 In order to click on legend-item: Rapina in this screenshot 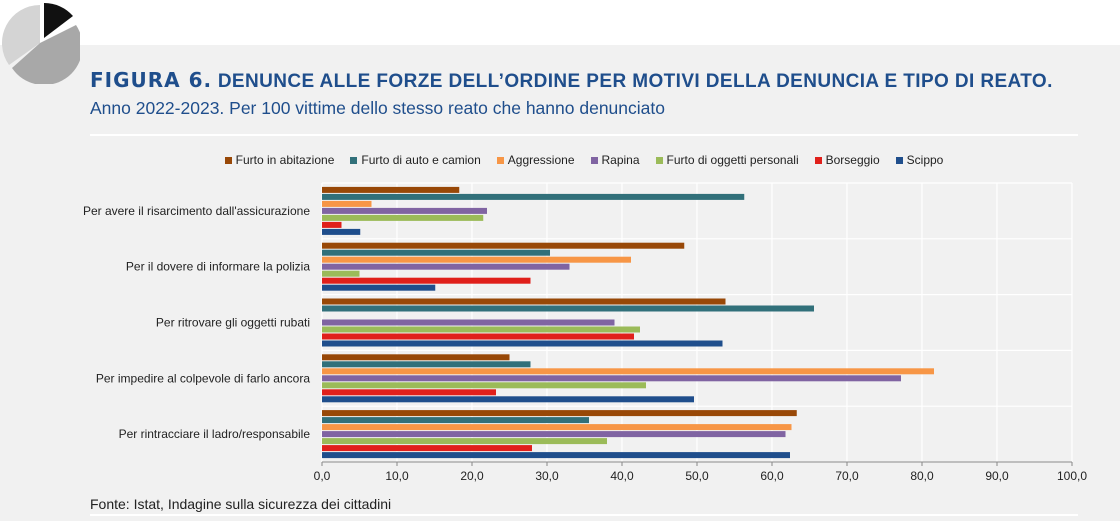, I will do `click(615, 160)`.